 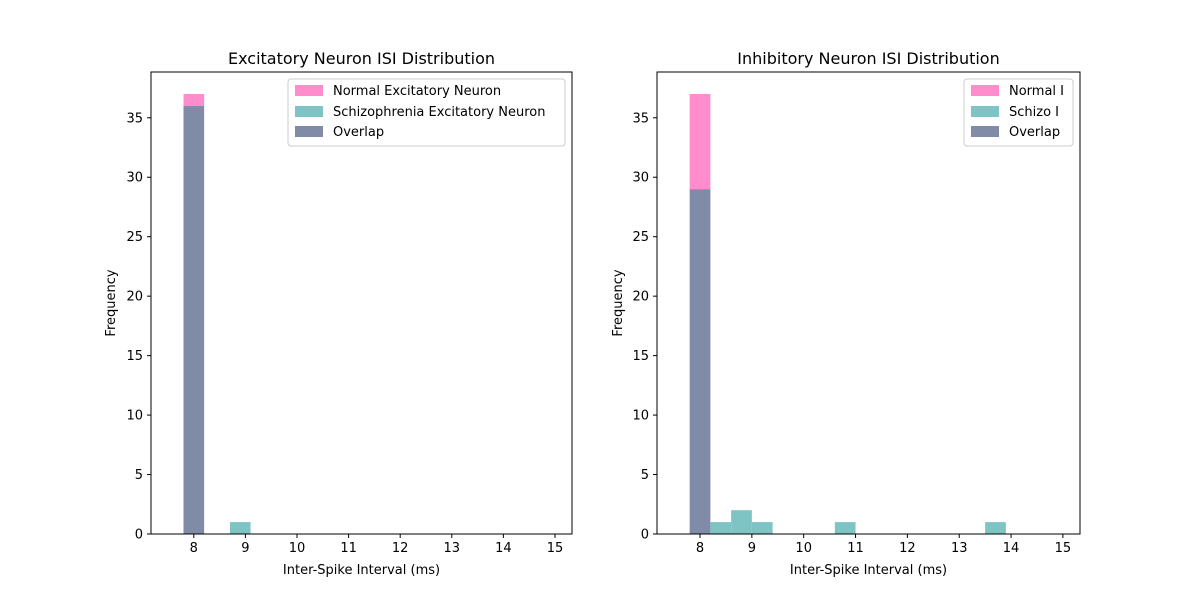 I want to click on legend: Normal I Schizo I Overlap, so click(x=1018, y=112).